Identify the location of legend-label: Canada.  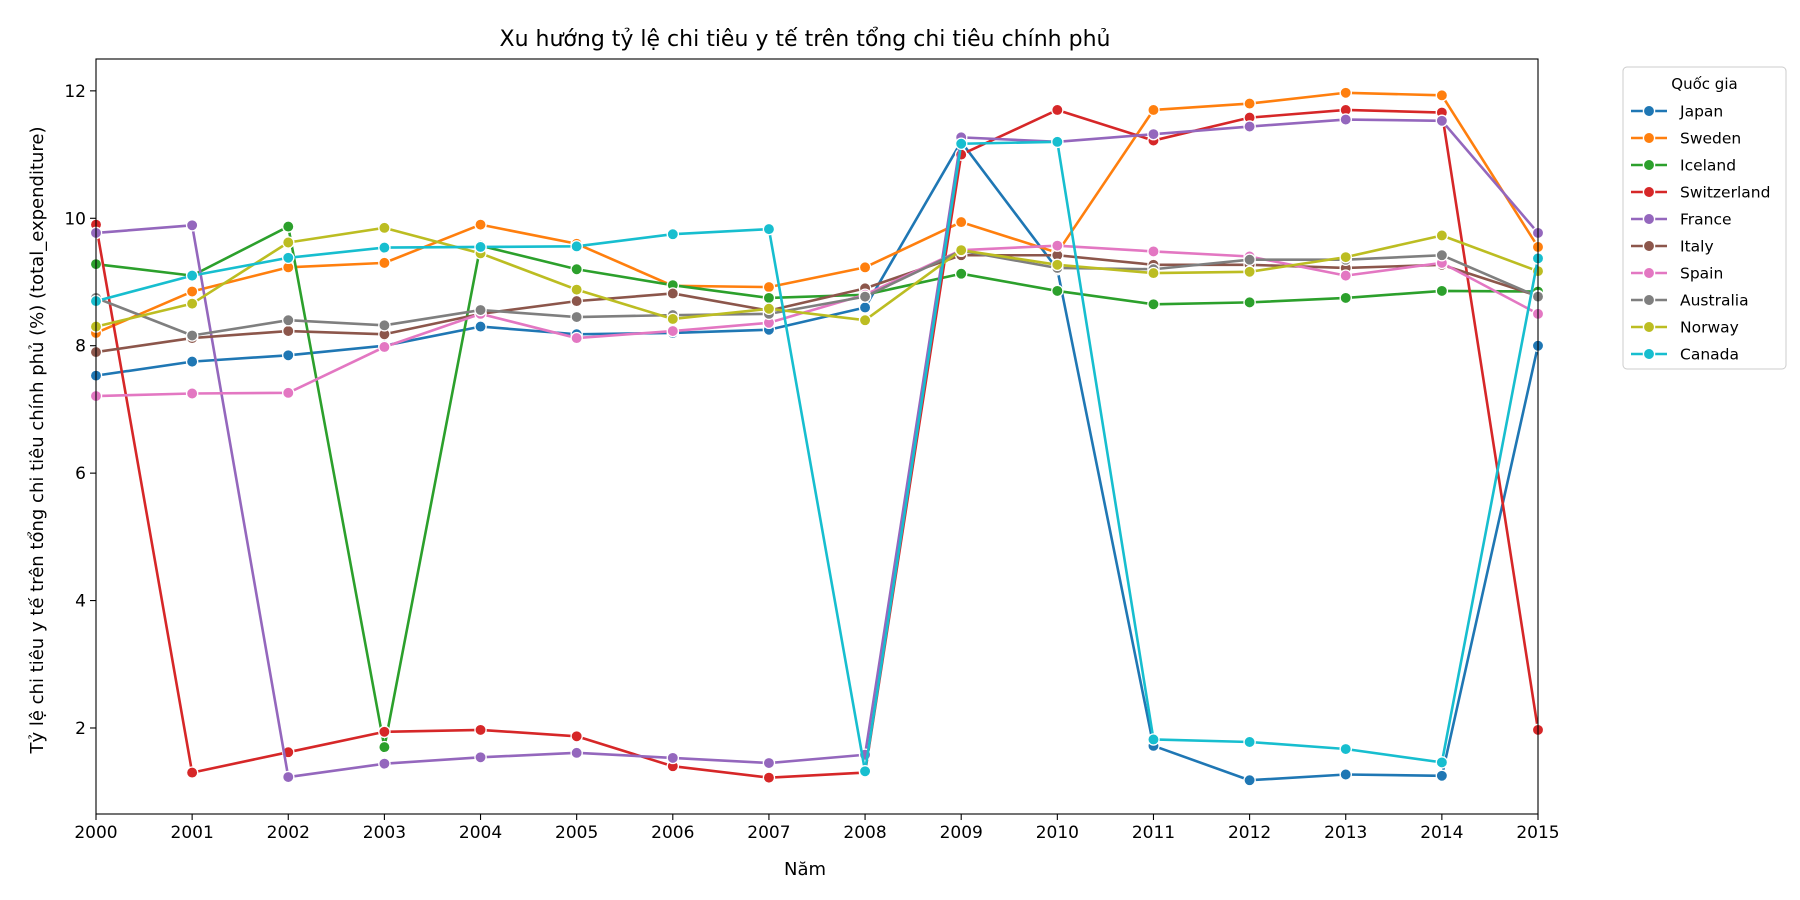
(1709, 355).